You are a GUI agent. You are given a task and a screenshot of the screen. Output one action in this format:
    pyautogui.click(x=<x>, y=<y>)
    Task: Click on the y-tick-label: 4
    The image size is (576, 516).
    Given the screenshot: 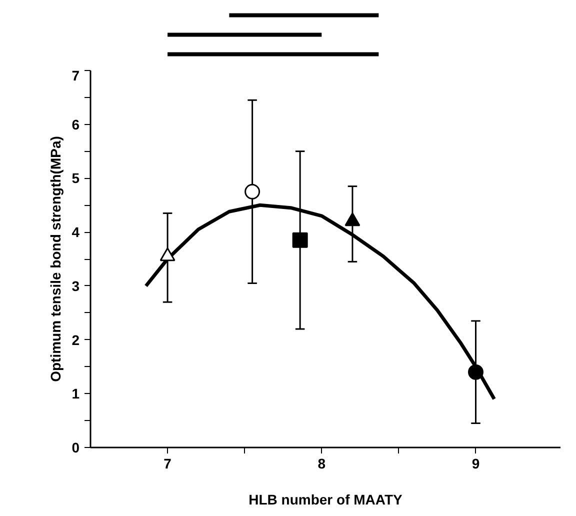 What is the action you would take?
    pyautogui.click(x=76, y=232)
    